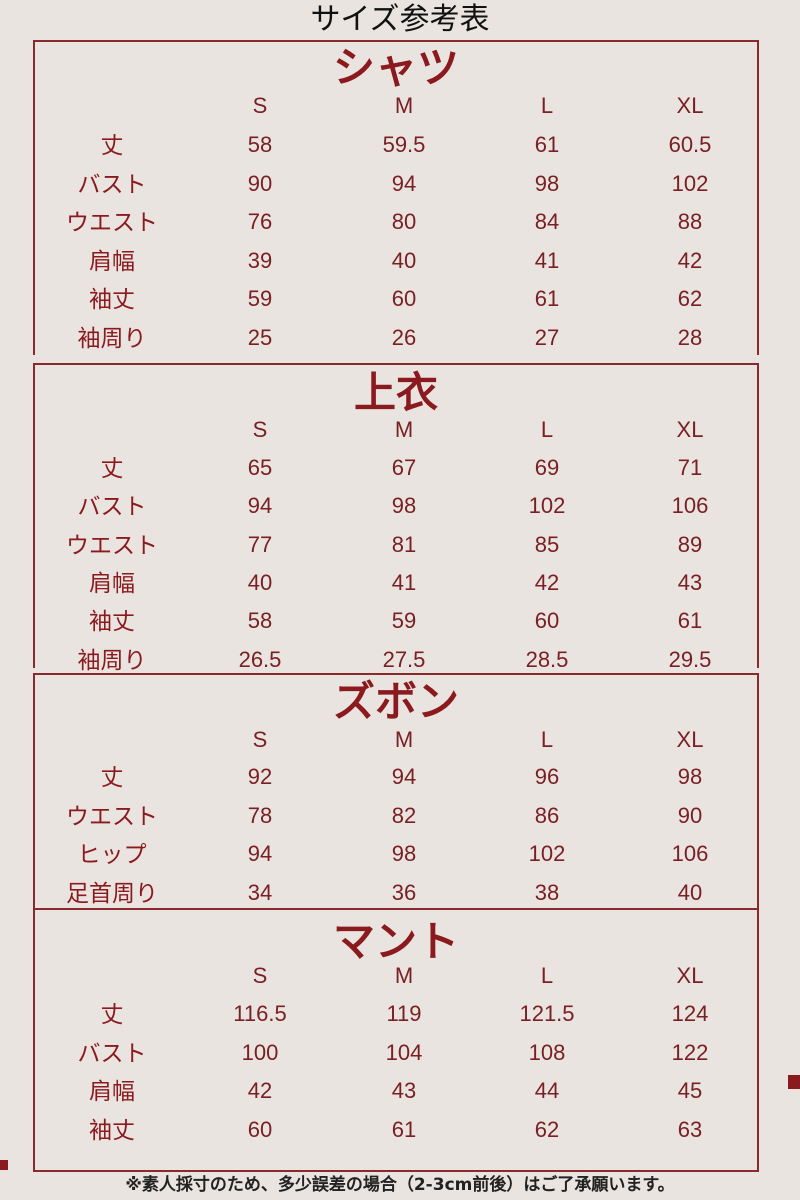 This screenshot has width=800, height=1200. What do you see at coordinates (690, 337) in the screenshot?
I see `measurement-value: 28` at bounding box center [690, 337].